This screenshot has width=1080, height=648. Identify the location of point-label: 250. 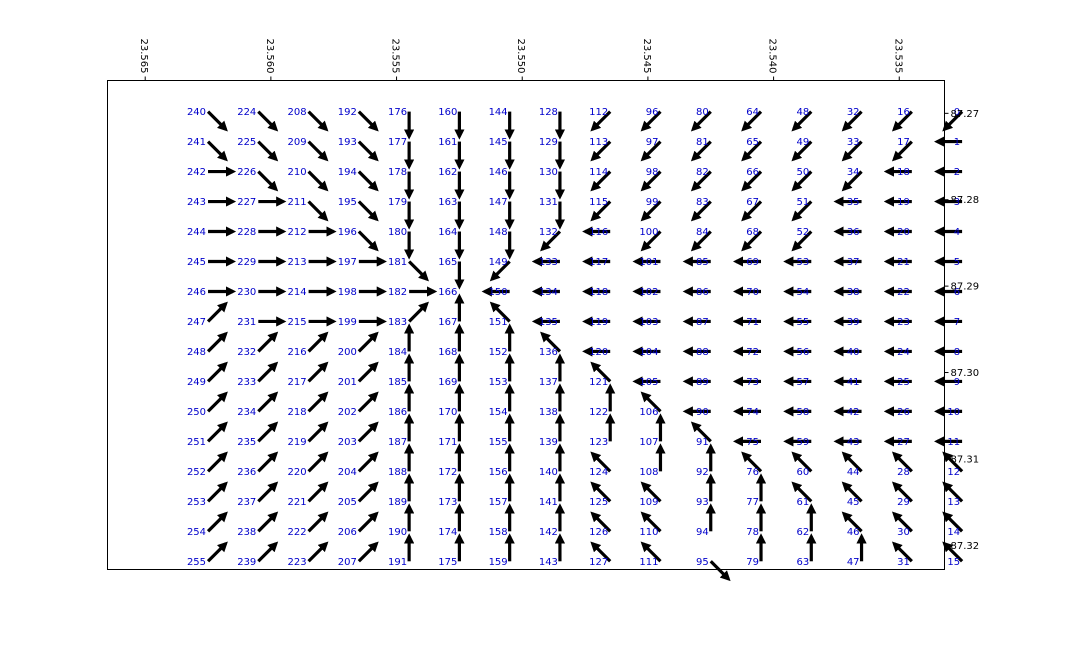
(196, 412).